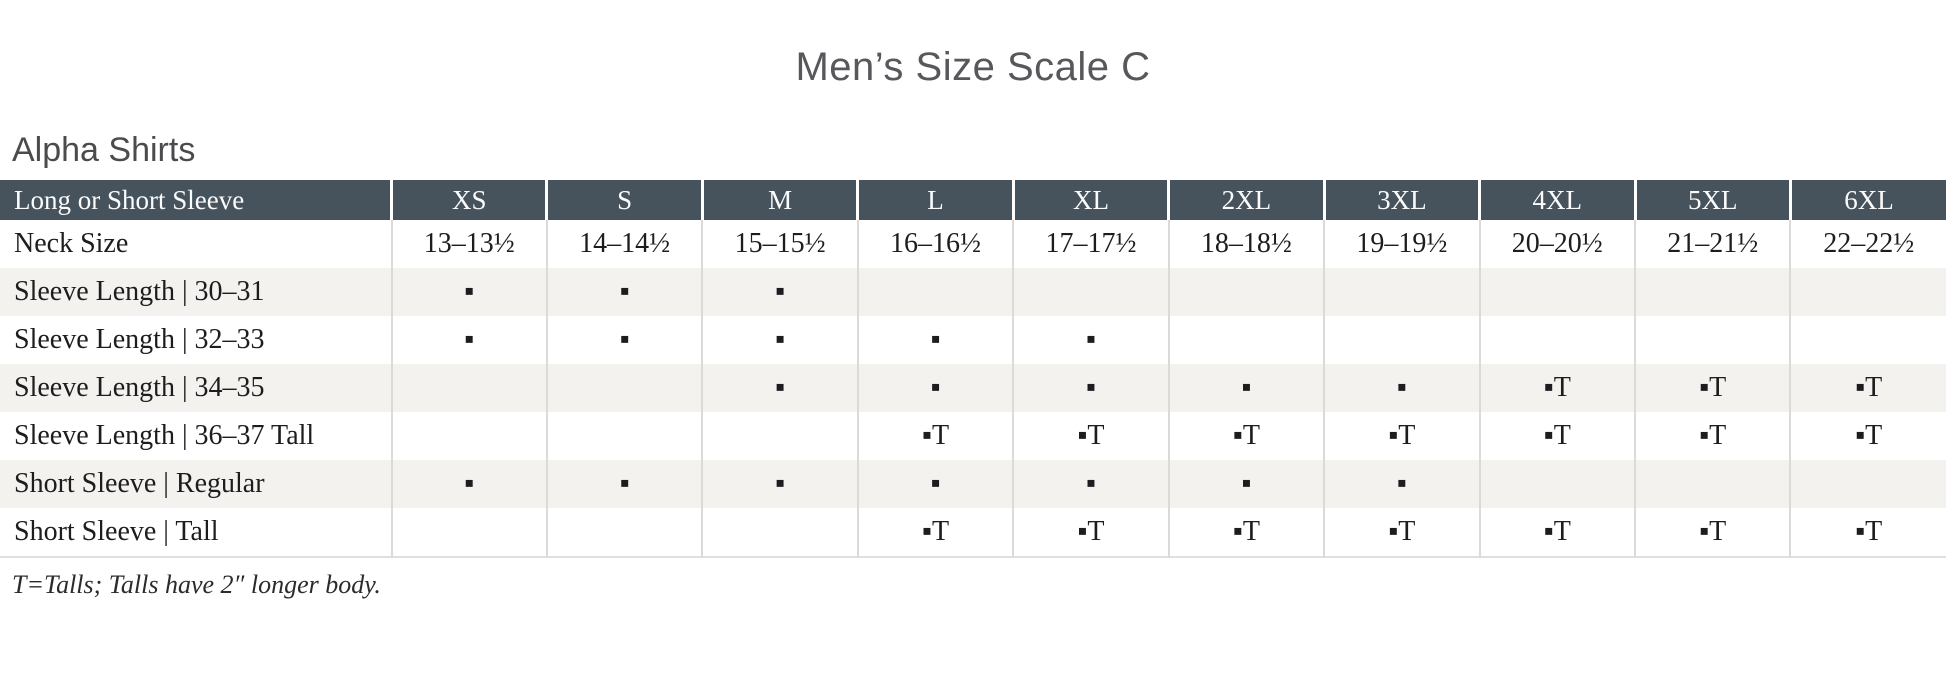  What do you see at coordinates (1246, 200) in the screenshot?
I see `header-size-2xl: 2XL` at bounding box center [1246, 200].